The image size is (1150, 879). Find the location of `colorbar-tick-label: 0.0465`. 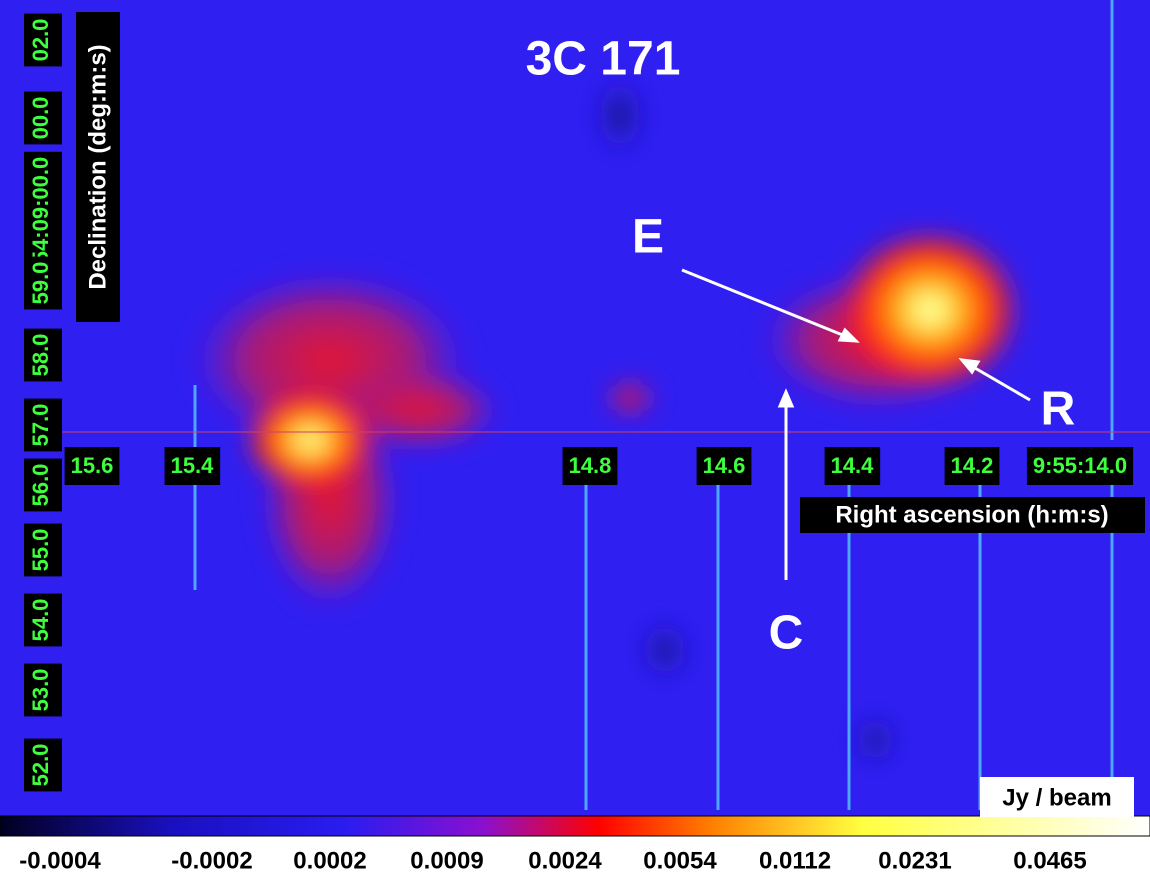

colorbar-tick-label: 0.0465 is located at coordinates (1049, 860).